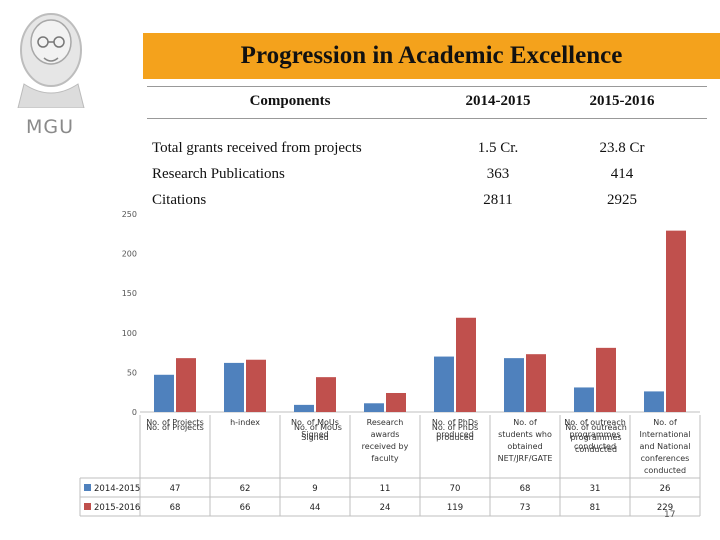  What do you see at coordinates (315, 508) in the screenshot?
I see `table-cell-value: 44` at bounding box center [315, 508].